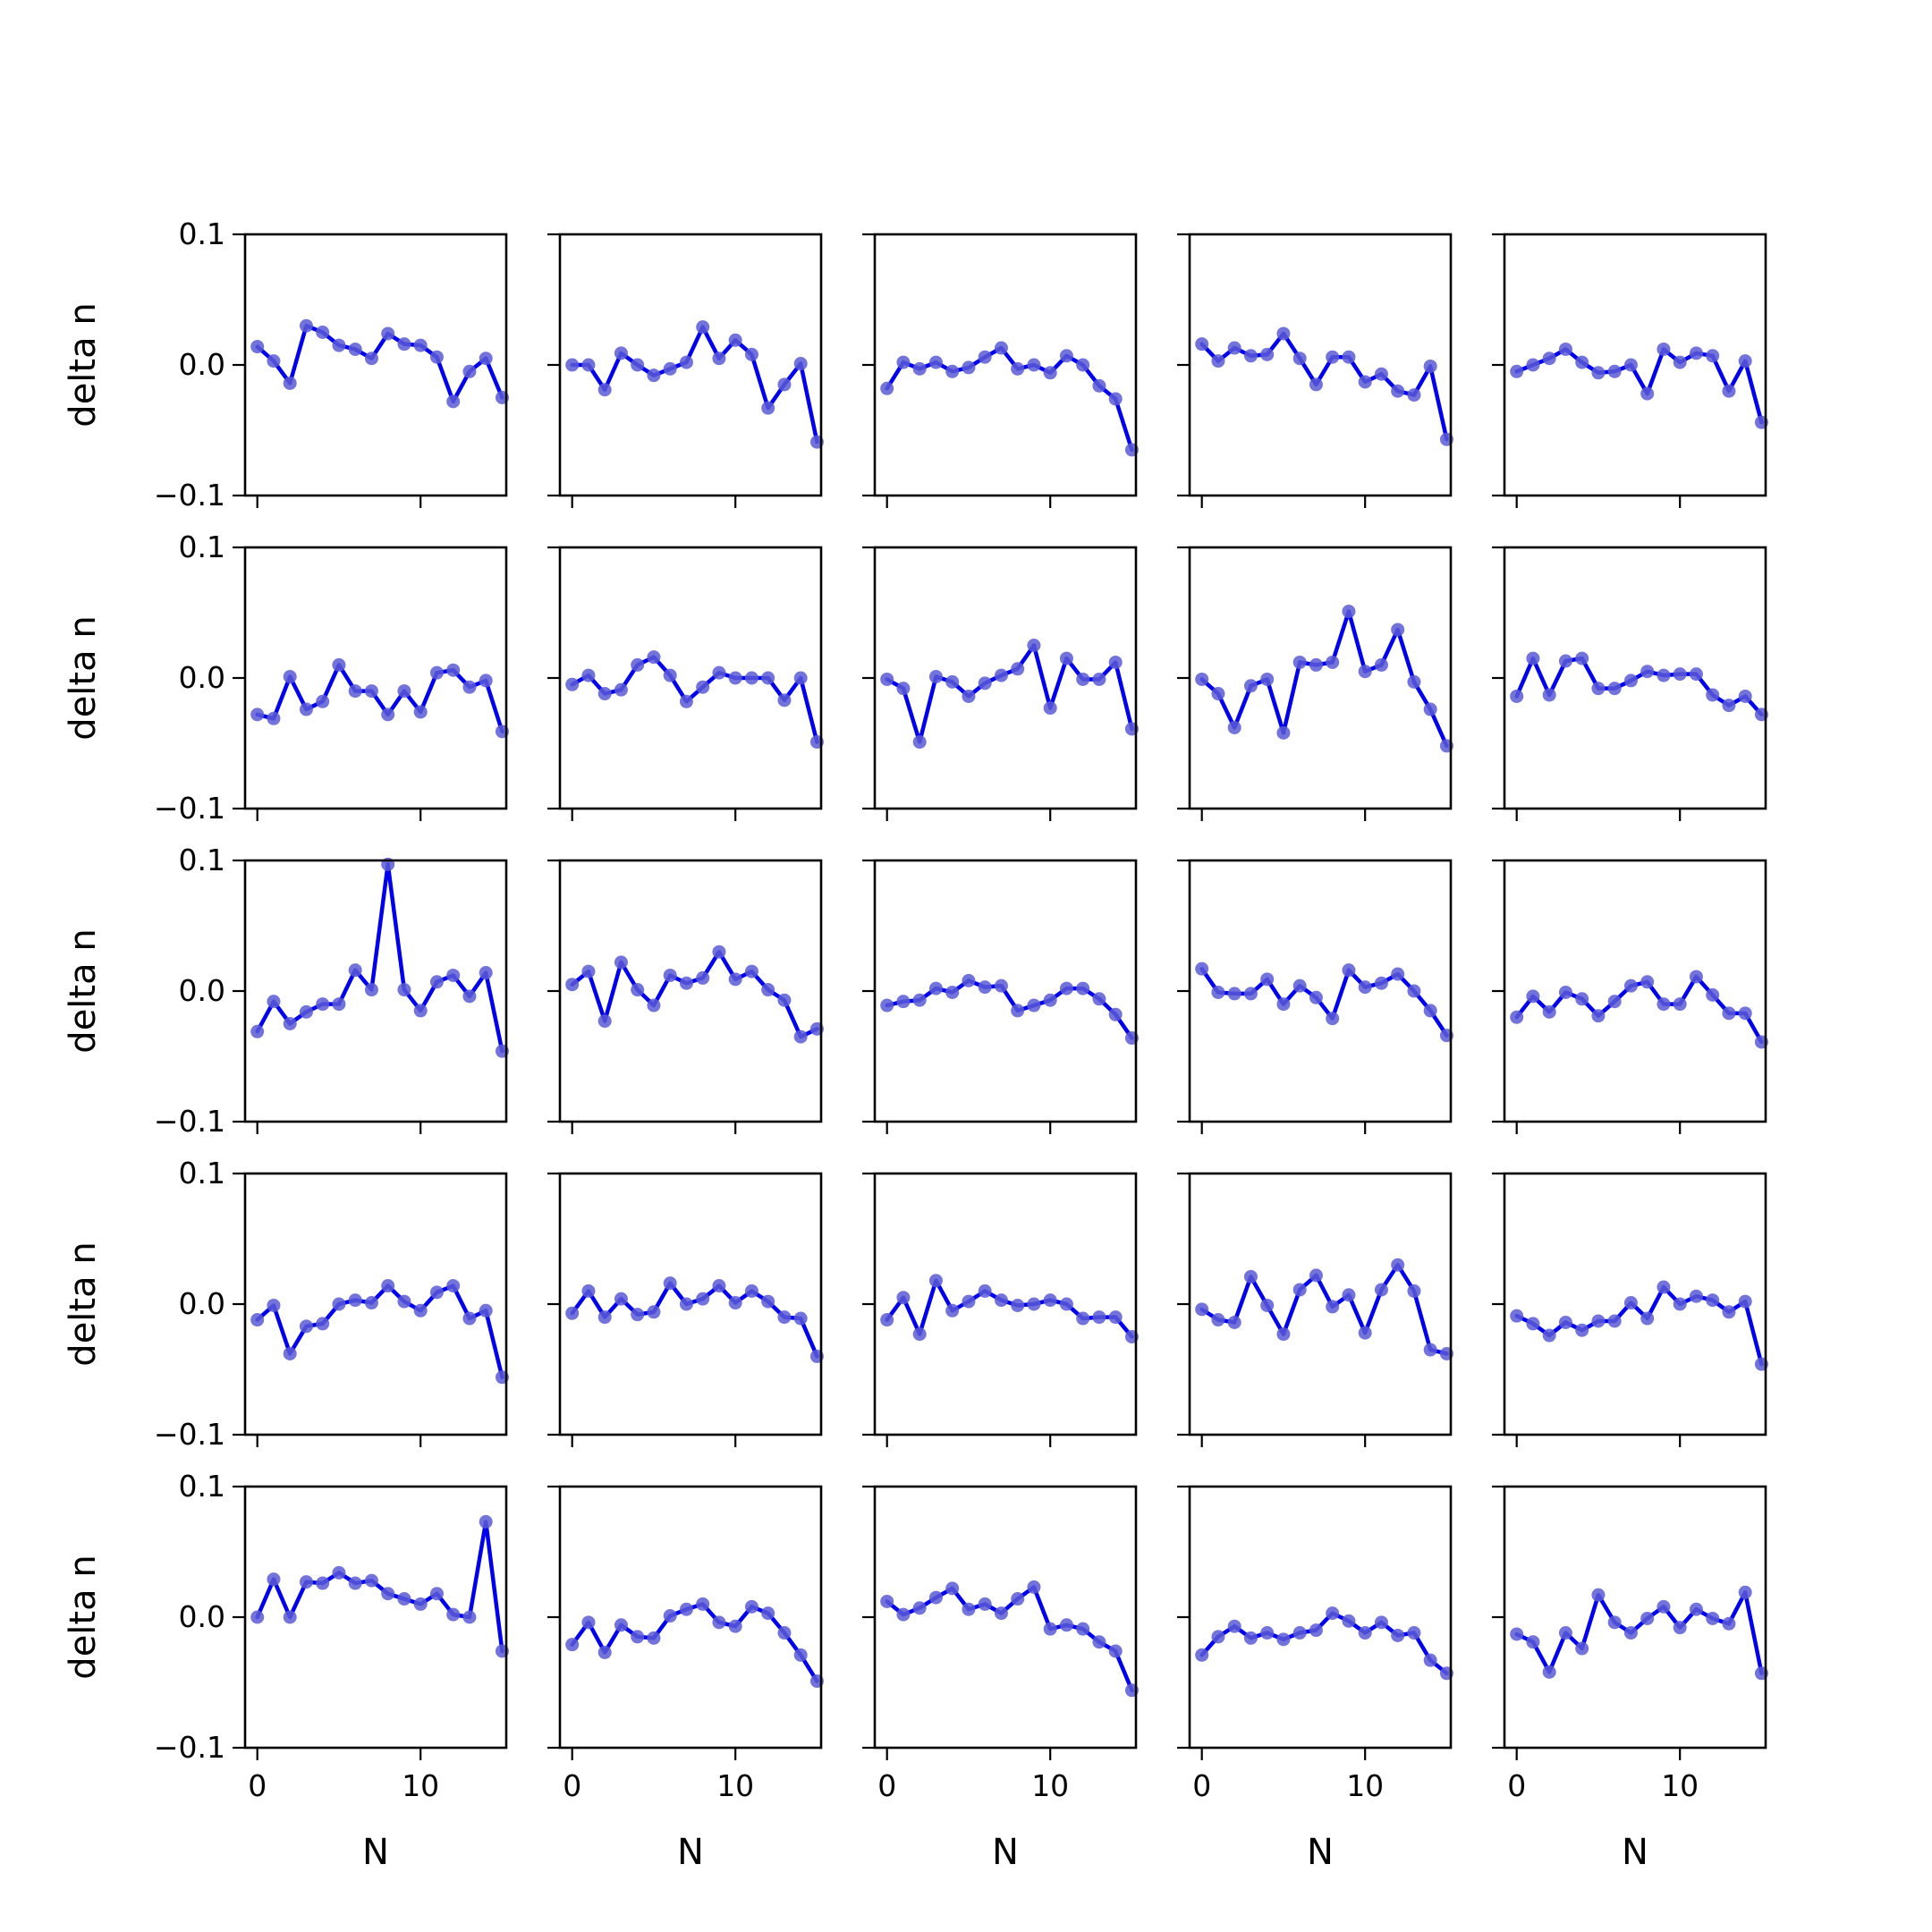 The width and height of the screenshot is (1932, 1932). What do you see at coordinates (286, 1304) in the screenshot?
I see `subplot-3-0: −0.1 0.0 0.1 delta n` at bounding box center [286, 1304].